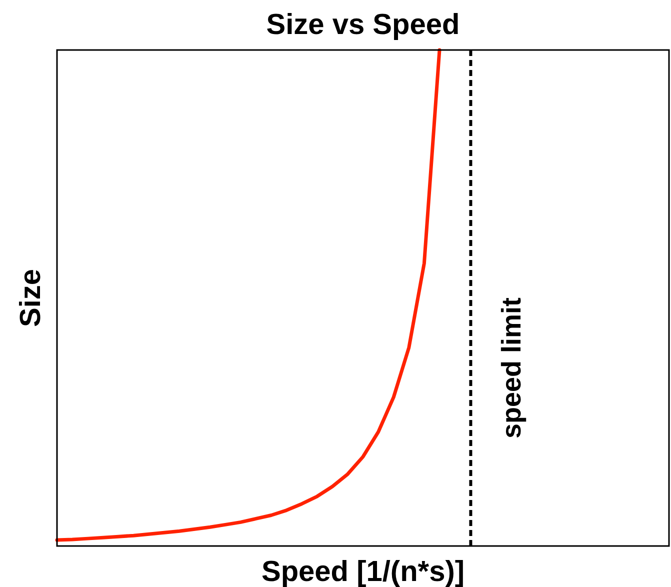  I want to click on annotation: speed limit, so click(511, 368).